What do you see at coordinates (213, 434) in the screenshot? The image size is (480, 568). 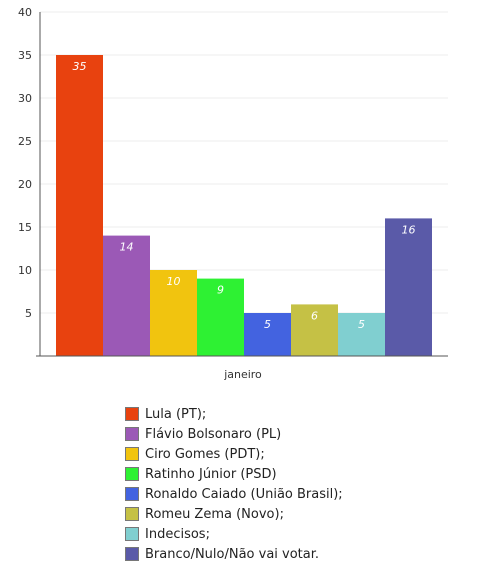 I see `legend-label: Flávio Bolsonaro (PL)` at bounding box center [213, 434].